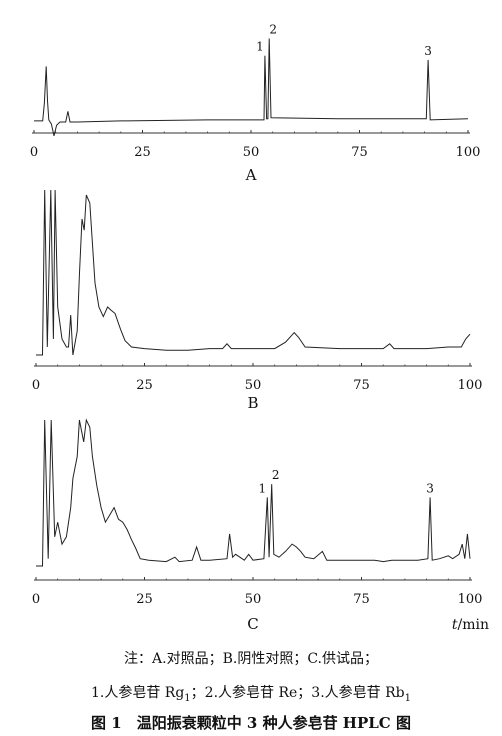 The height and width of the screenshot is (736, 502). What do you see at coordinates (455, 625) in the screenshot?
I see `x-axis-title-symbol: t` at bounding box center [455, 625].